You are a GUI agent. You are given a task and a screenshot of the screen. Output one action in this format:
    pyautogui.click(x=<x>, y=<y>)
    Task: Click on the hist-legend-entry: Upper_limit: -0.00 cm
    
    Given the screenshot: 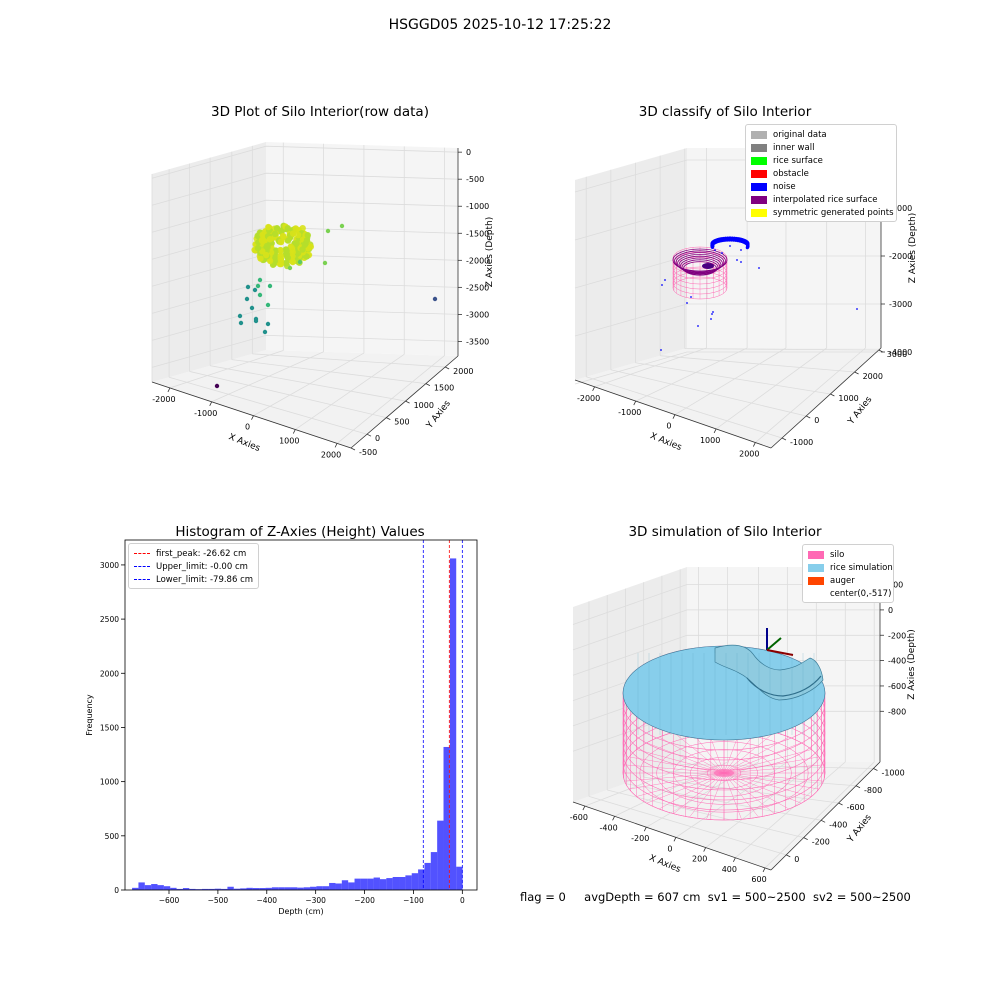 What is the action you would take?
    pyautogui.click(x=193, y=566)
    